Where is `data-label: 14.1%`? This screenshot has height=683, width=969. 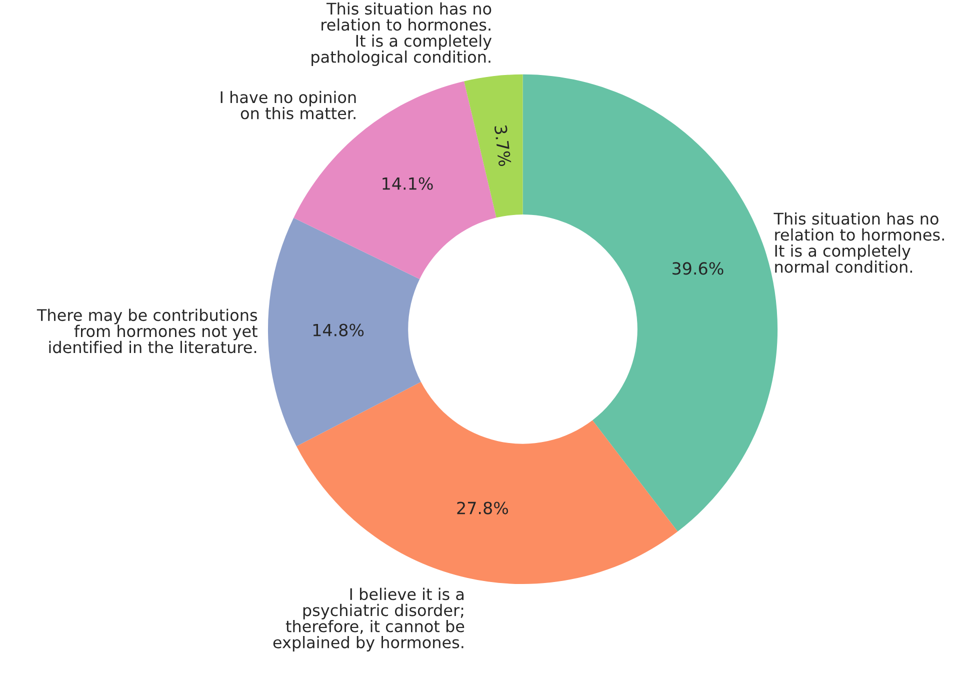
data-label: 14.1% is located at coordinates (407, 183).